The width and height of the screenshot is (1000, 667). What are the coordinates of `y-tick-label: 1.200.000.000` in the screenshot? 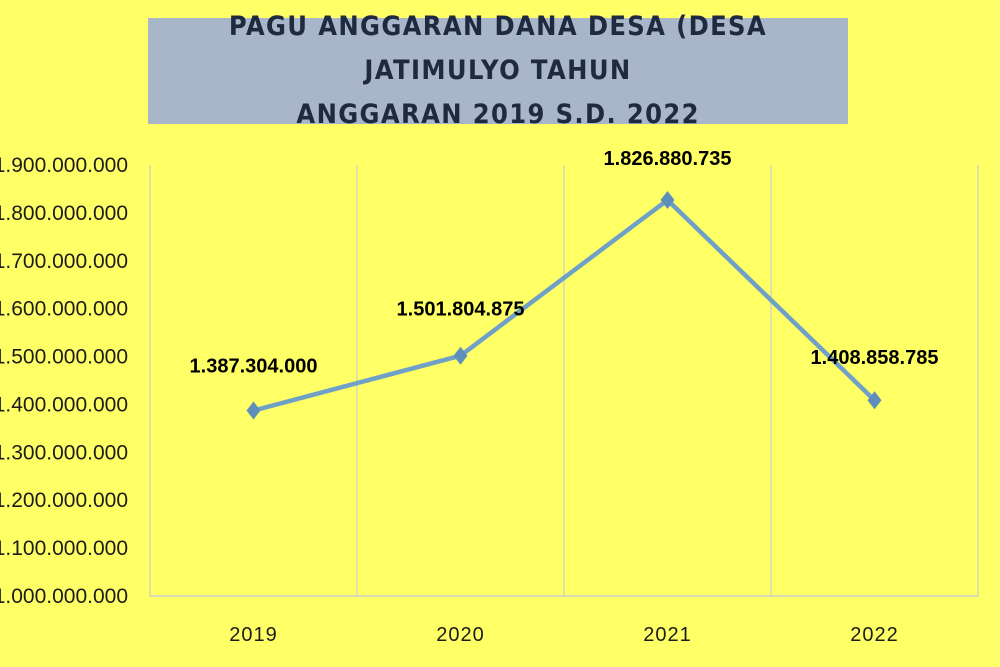 It's located at (64, 500).